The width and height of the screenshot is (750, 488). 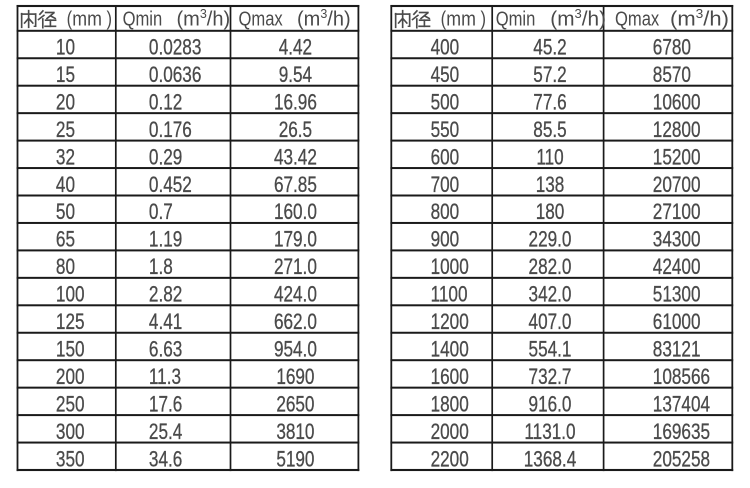 What do you see at coordinates (677, 322) in the screenshot?
I see `svg-text: 61000` at bounding box center [677, 322].